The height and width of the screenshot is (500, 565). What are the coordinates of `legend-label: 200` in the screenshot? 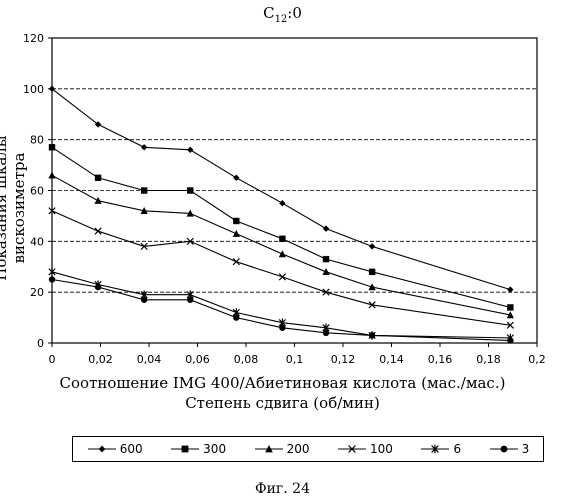 It's located at (298, 449).